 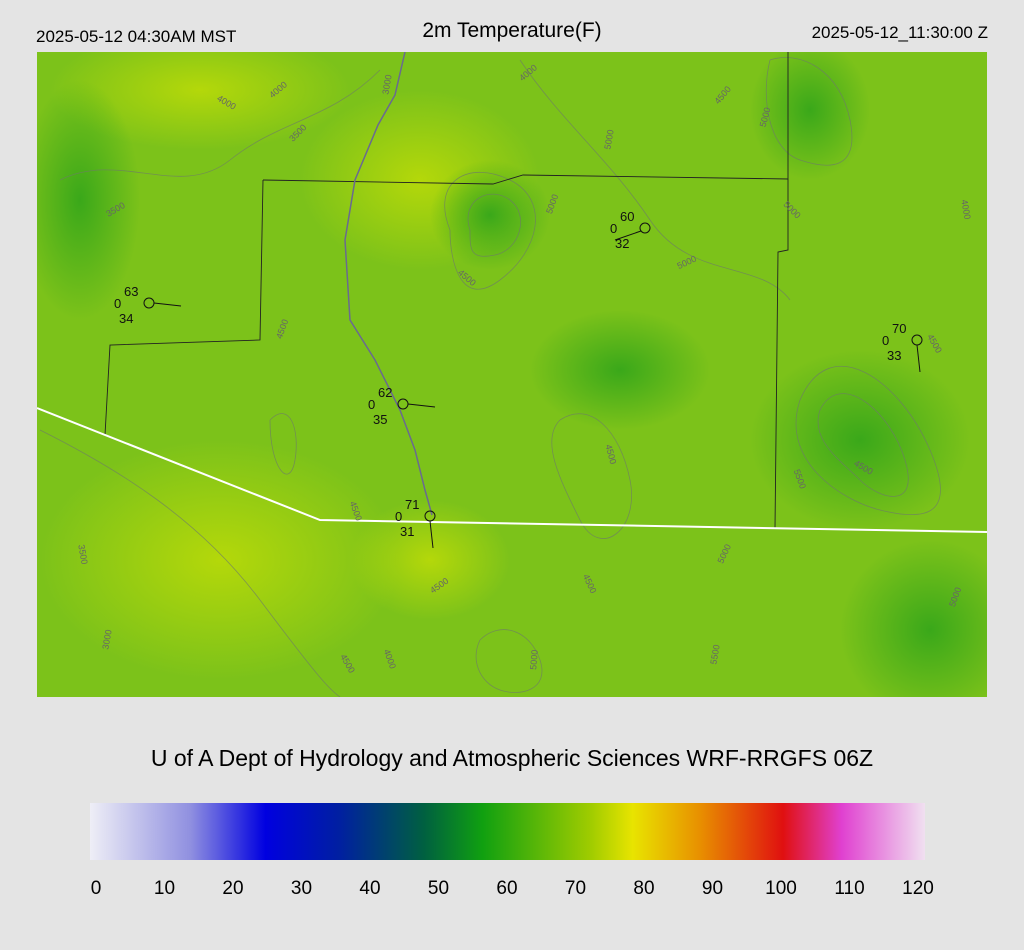 What do you see at coordinates (412, 504) in the screenshot?
I see `station-temp: 71` at bounding box center [412, 504].